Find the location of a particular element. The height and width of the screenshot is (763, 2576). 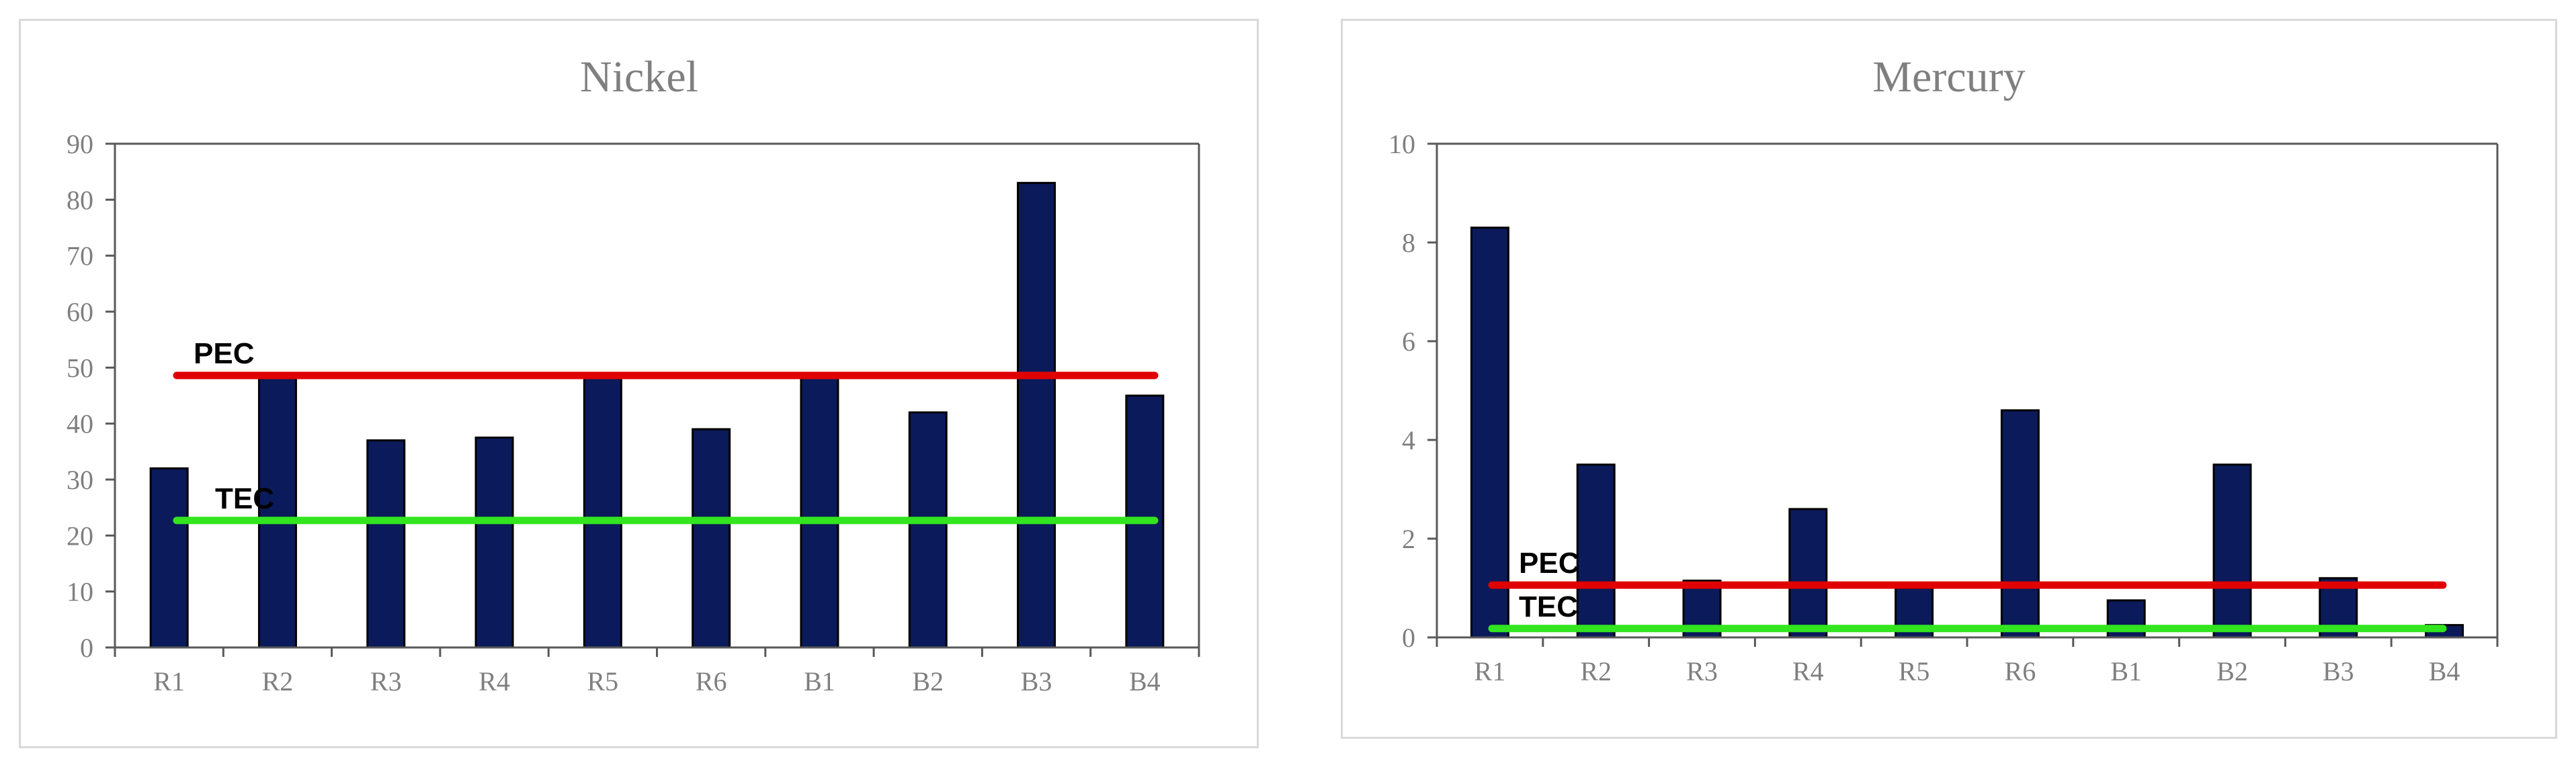

nickel-y-tick-label: 70 is located at coordinates (80, 256).